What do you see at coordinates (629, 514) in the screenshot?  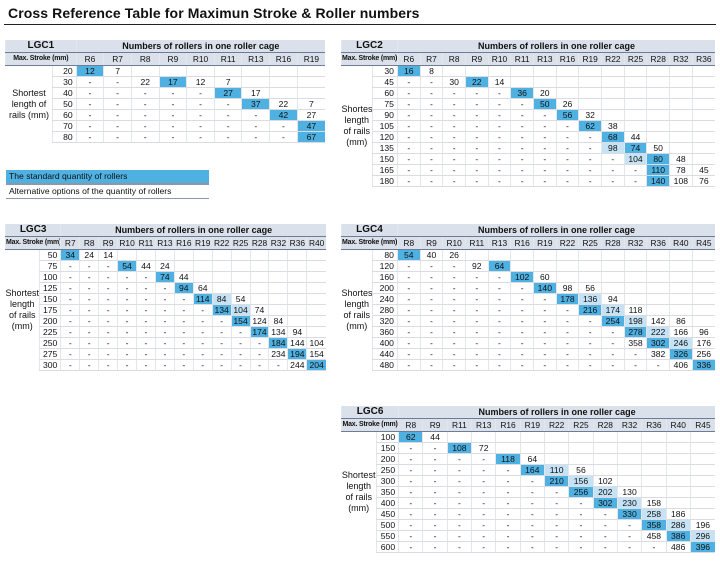 I see `roller-cell: 330` at bounding box center [629, 514].